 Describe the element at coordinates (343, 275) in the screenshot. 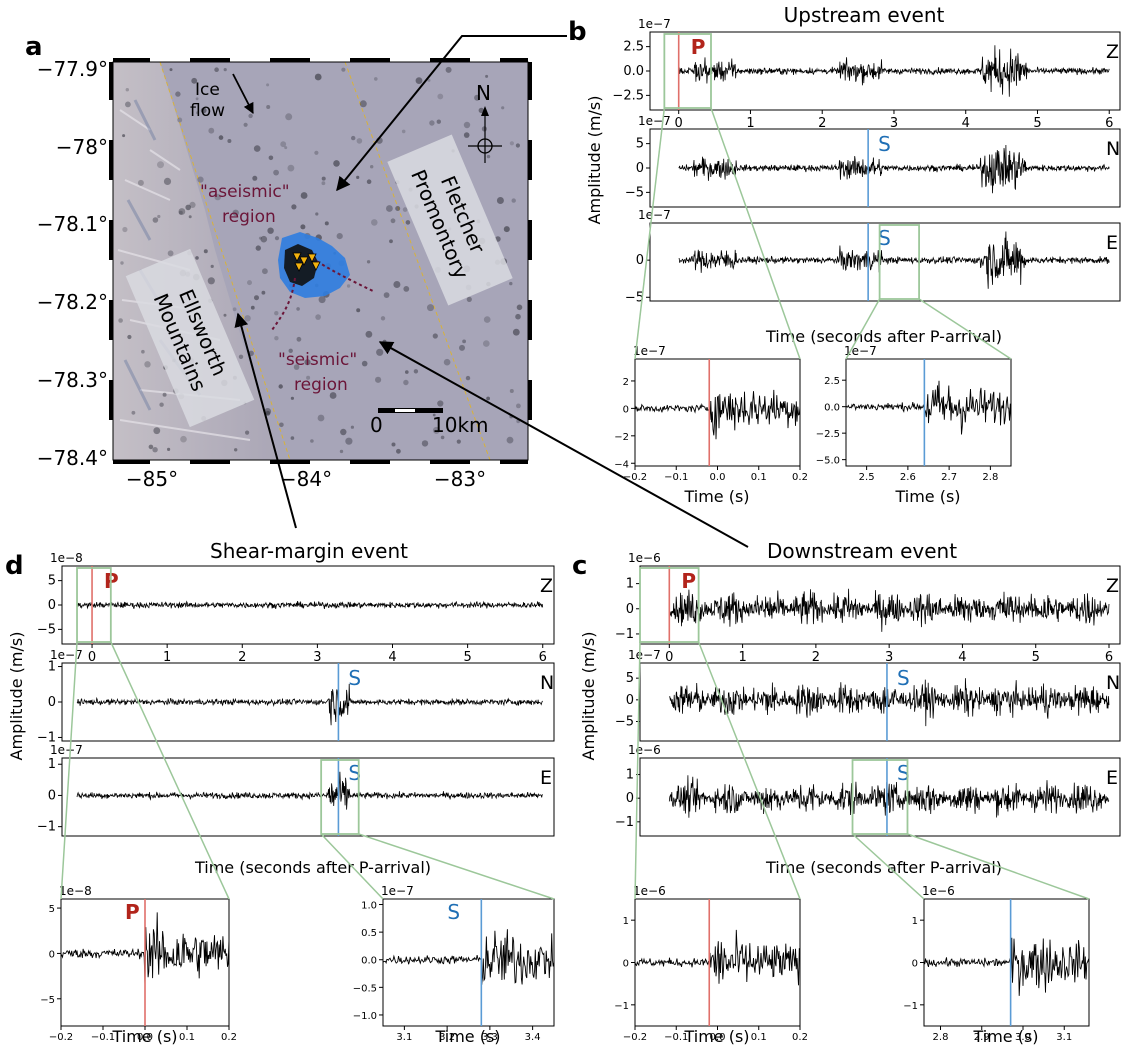

I see `aseismic-boundary` at that location.